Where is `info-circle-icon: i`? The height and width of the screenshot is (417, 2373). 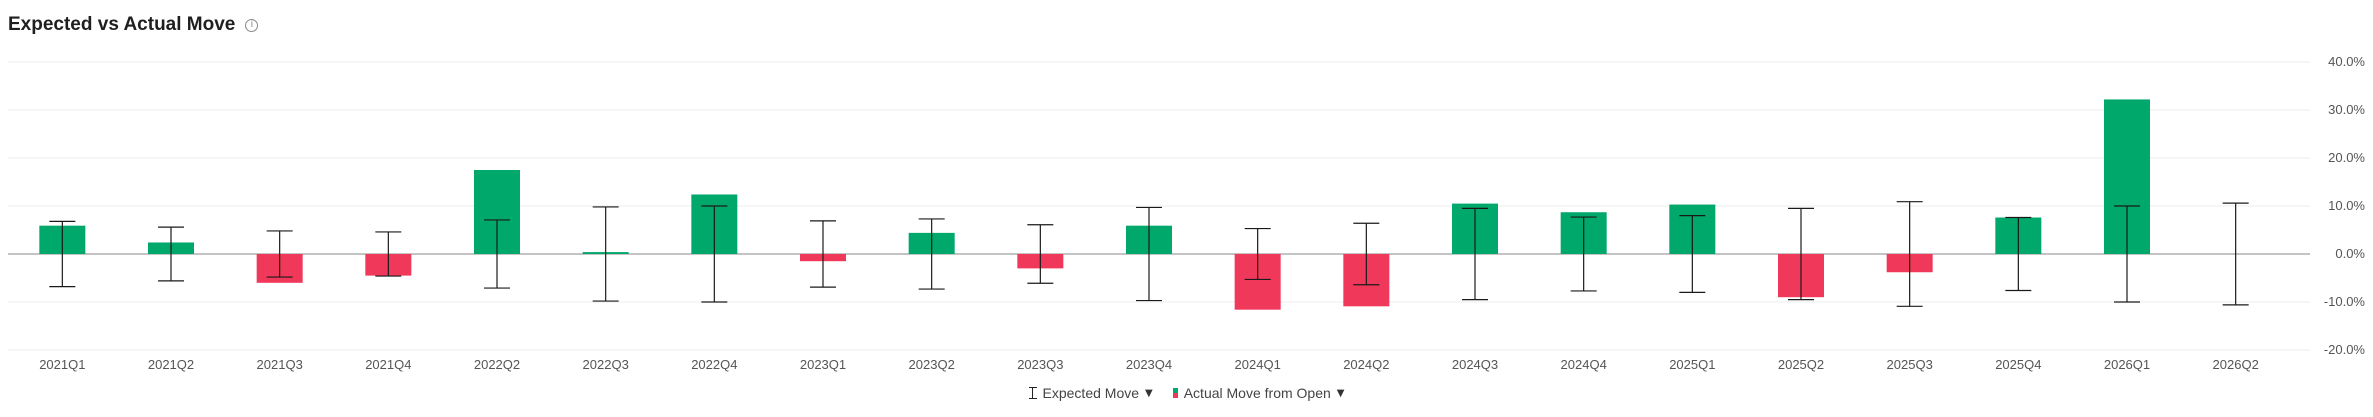 info-circle-icon: i is located at coordinates (252, 25).